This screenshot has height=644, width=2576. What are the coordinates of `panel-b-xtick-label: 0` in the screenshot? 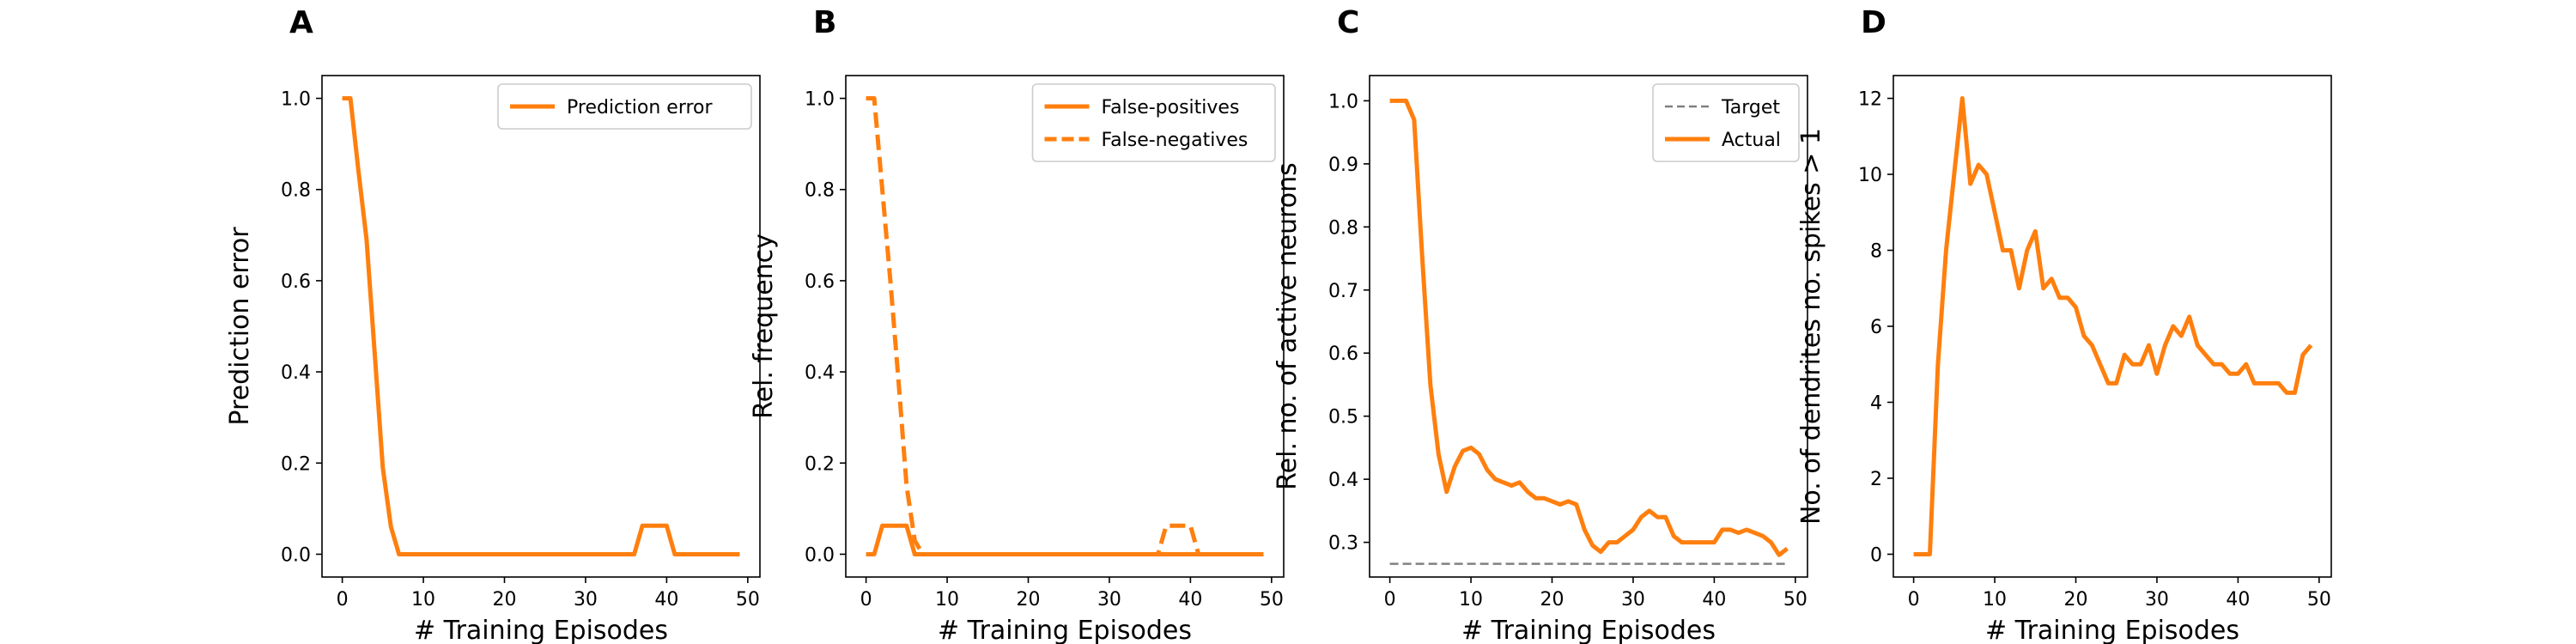 It's located at (866, 600).